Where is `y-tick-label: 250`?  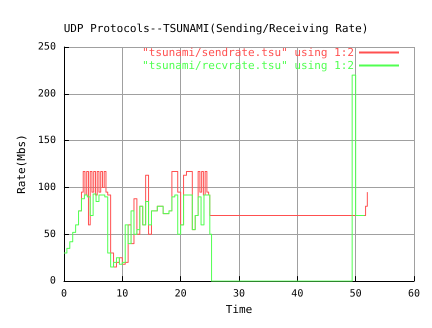 y-tick-label: 250 is located at coordinates (47, 47).